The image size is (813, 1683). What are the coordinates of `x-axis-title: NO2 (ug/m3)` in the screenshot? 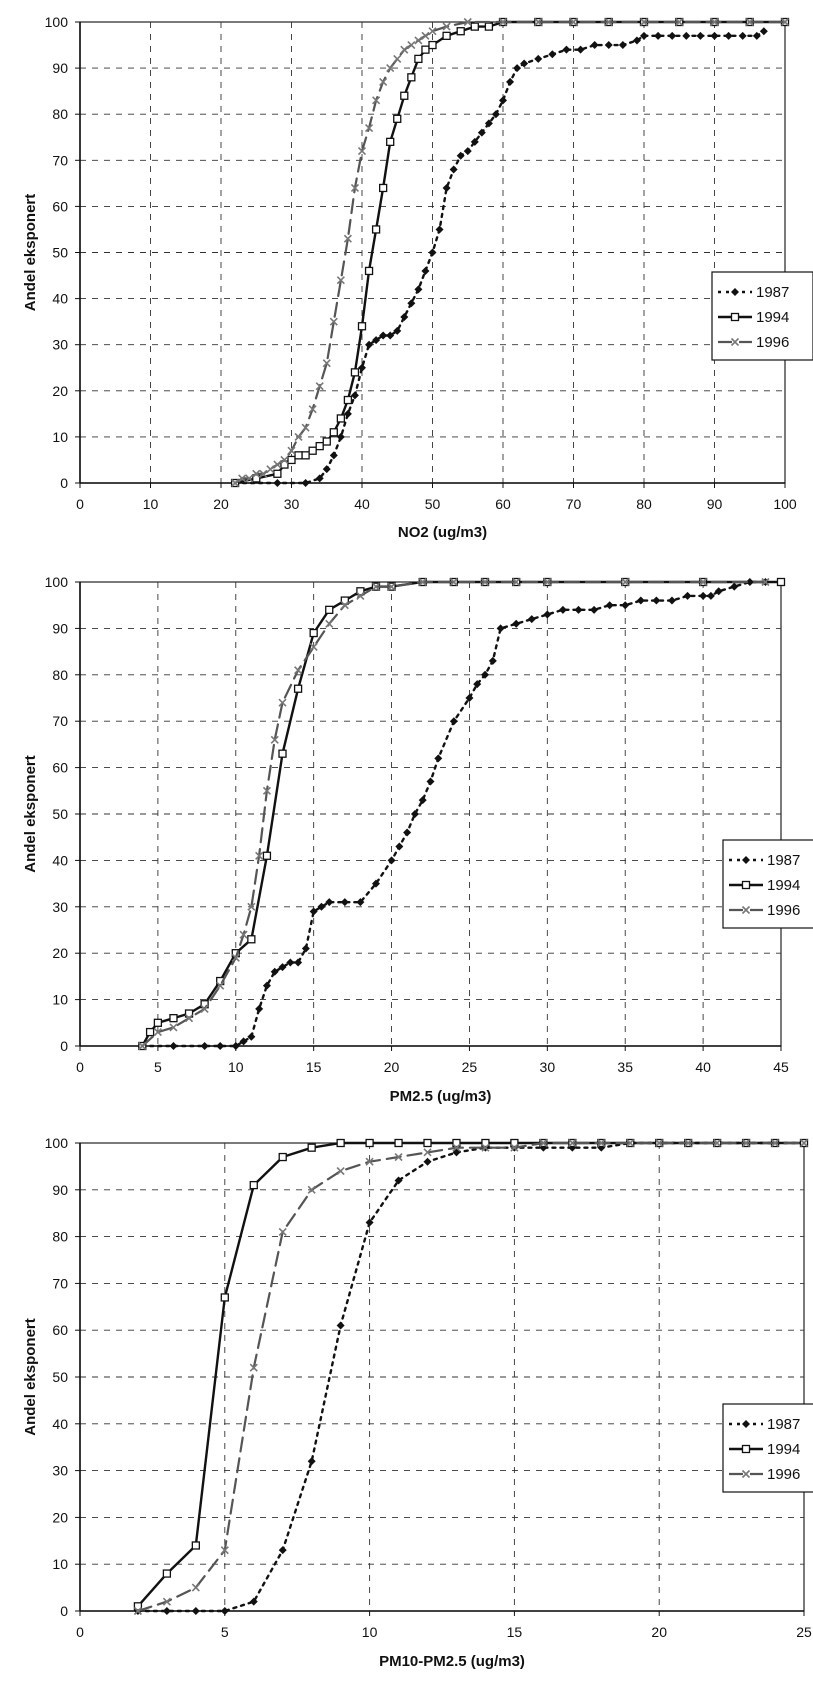 It's located at (442, 532).